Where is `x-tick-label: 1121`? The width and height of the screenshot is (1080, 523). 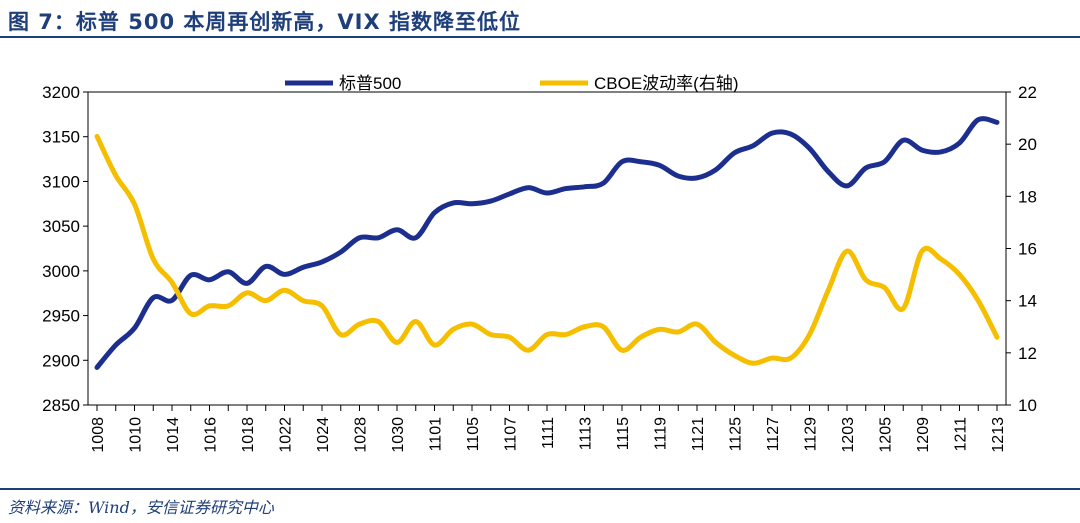
x-tick-label: 1121 is located at coordinates (698, 434).